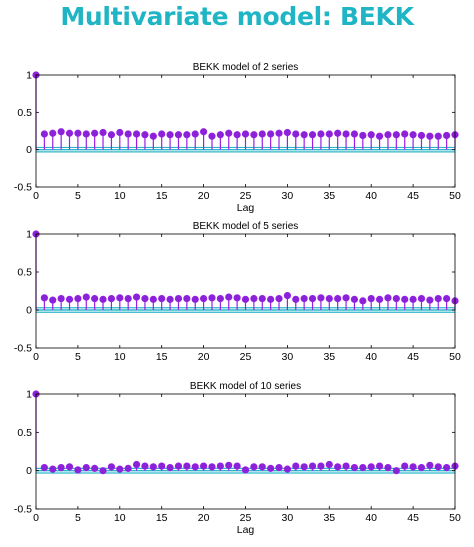 Image resolution: width=474 pixels, height=547 pixels. I want to click on x-axis-label: Lag, so click(246, 530).